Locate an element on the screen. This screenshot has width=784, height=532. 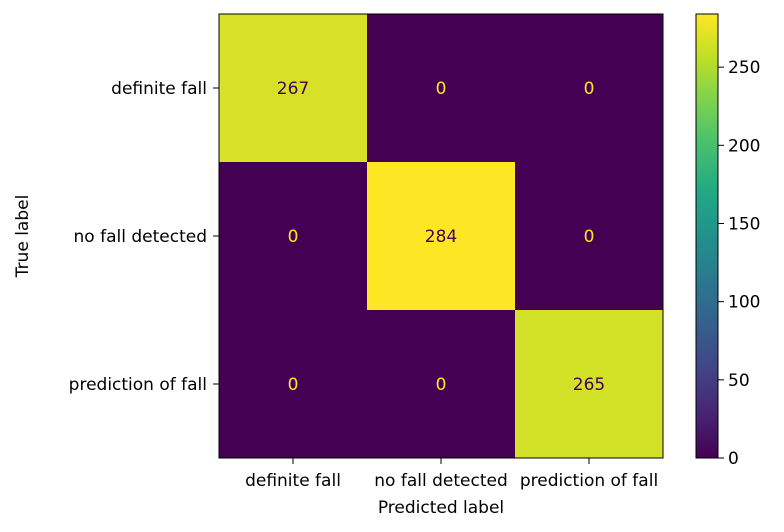
y-tick-label: no fall detected is located at coordinates (140, 237).